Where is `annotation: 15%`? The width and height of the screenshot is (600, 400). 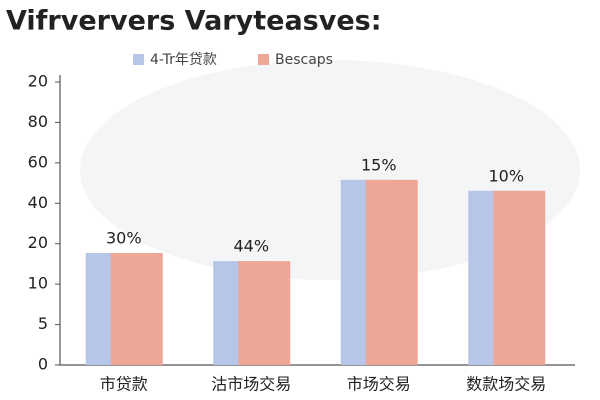
annotation: 15% is located at coordinates (379, 164).